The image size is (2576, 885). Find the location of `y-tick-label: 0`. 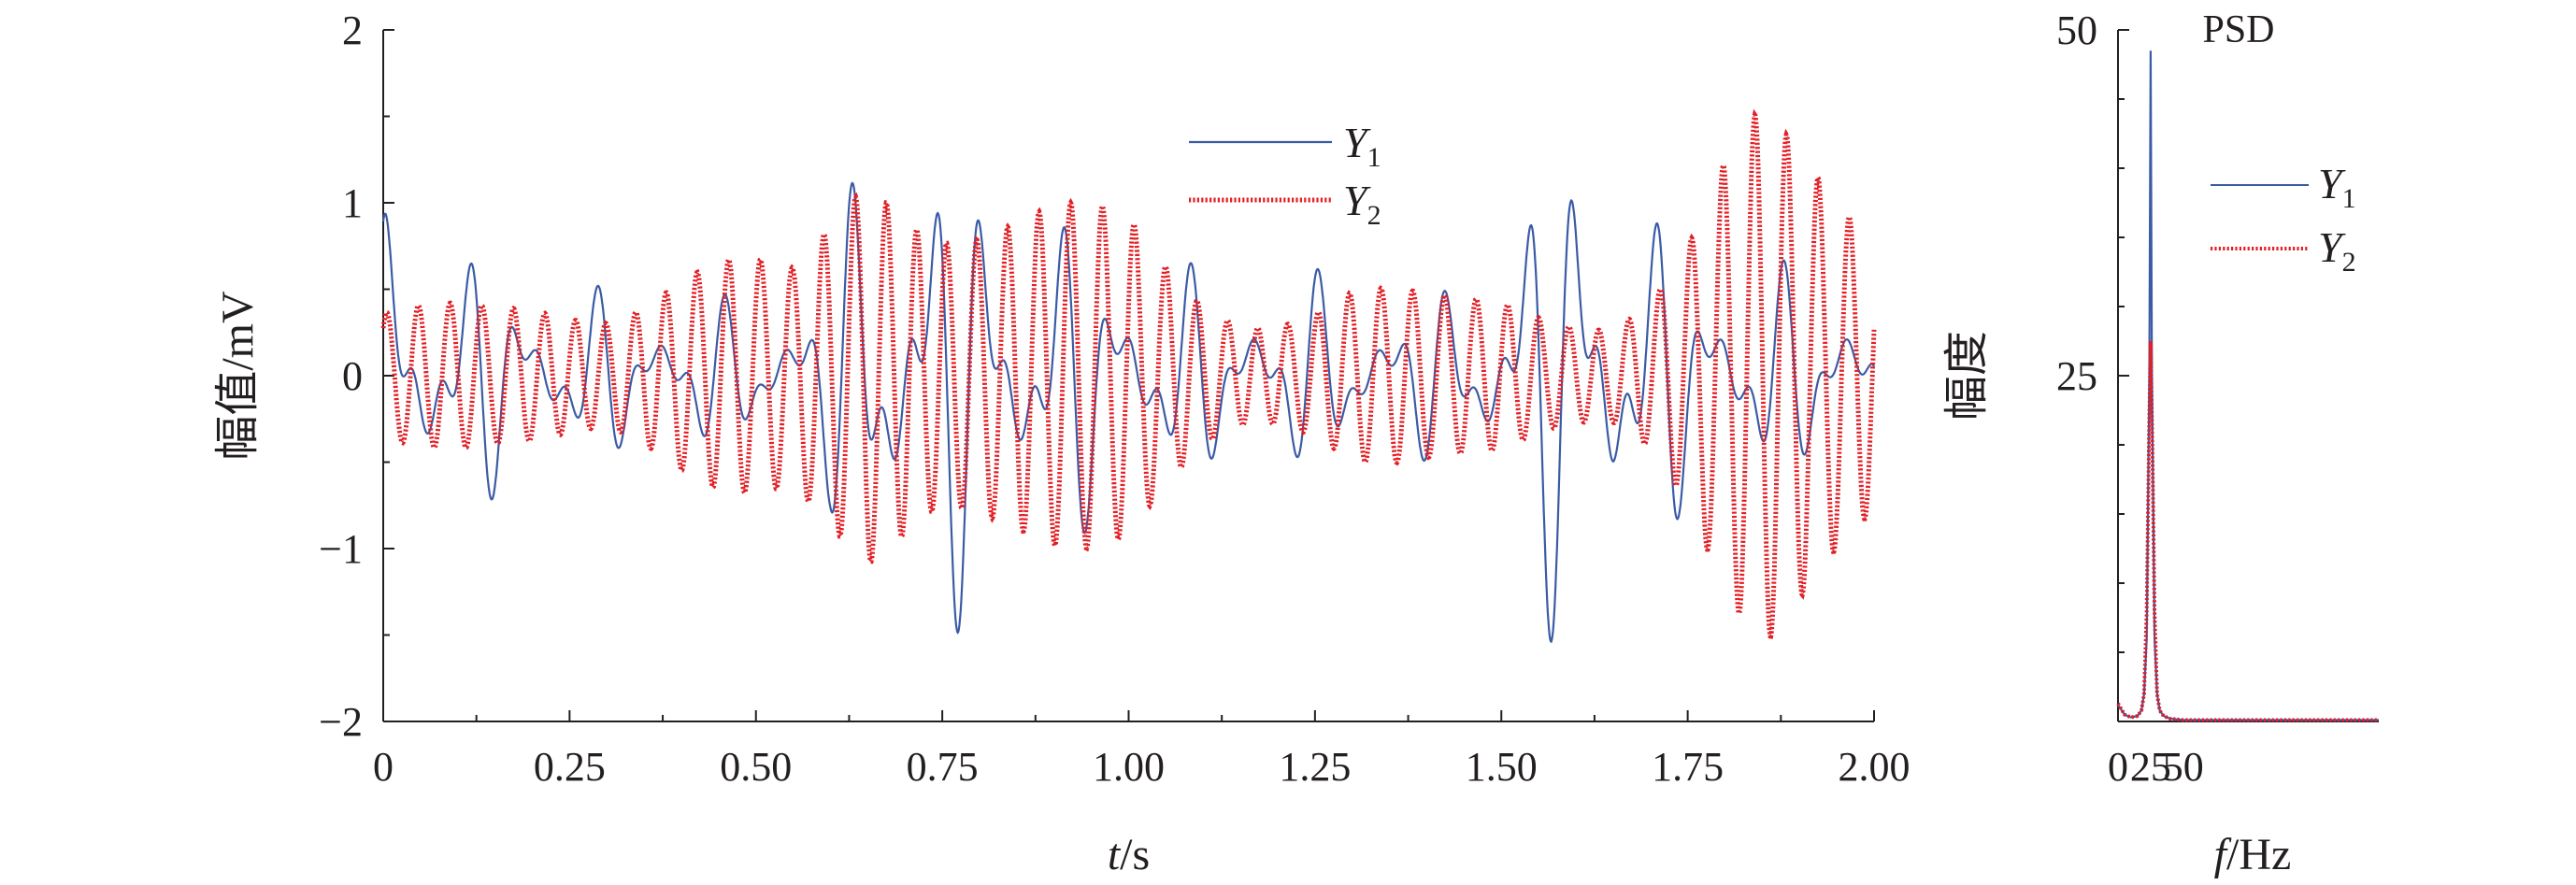

y-tick-label: 0 is located at coordinates (352, 376).